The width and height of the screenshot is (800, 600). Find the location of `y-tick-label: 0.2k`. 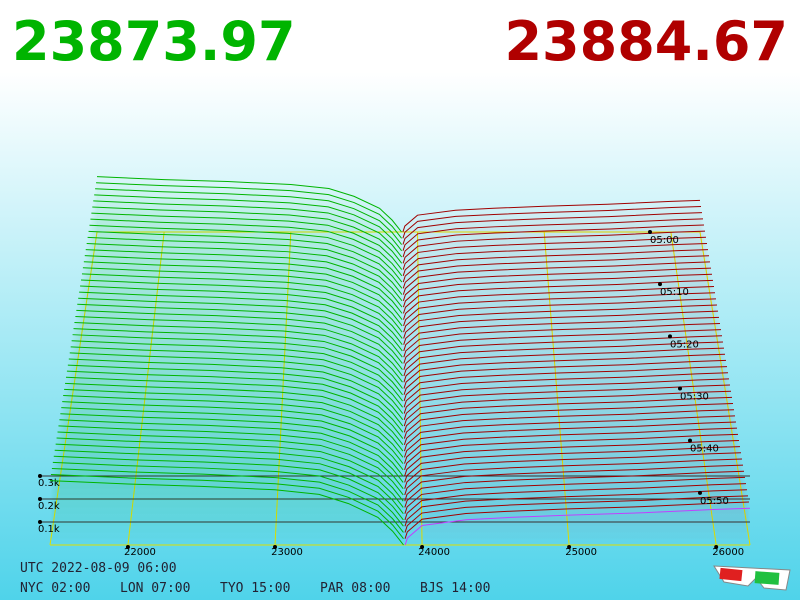

y-tick-label: 0.2k is located at coordinates (49, 506).